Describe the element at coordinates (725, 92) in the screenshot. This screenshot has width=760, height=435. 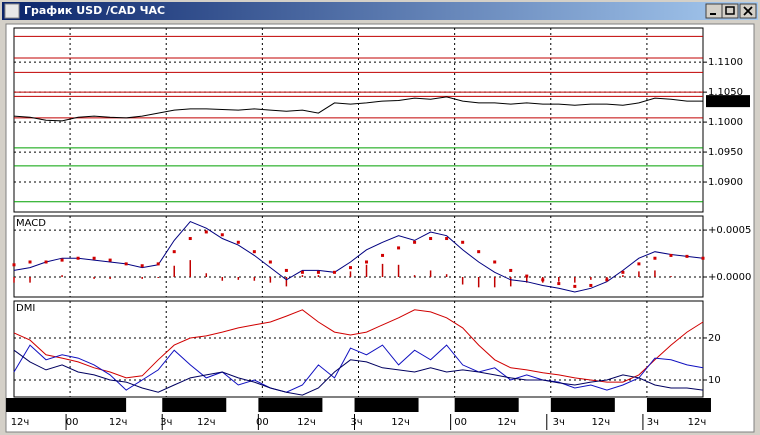
I see `y-tick-label: 1.1050` at that location.